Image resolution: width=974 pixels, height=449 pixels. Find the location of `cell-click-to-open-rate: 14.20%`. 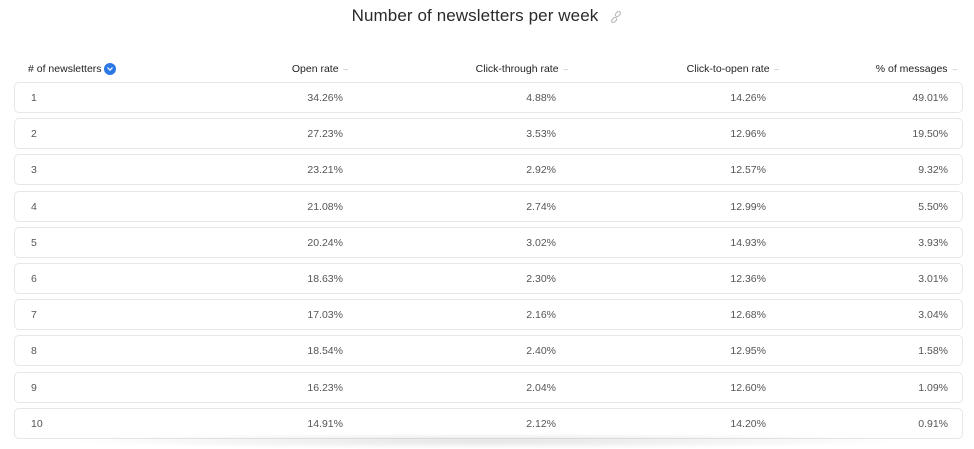

cell-click-to-open-rate: 14.20% is located at coordinates (748, 423).